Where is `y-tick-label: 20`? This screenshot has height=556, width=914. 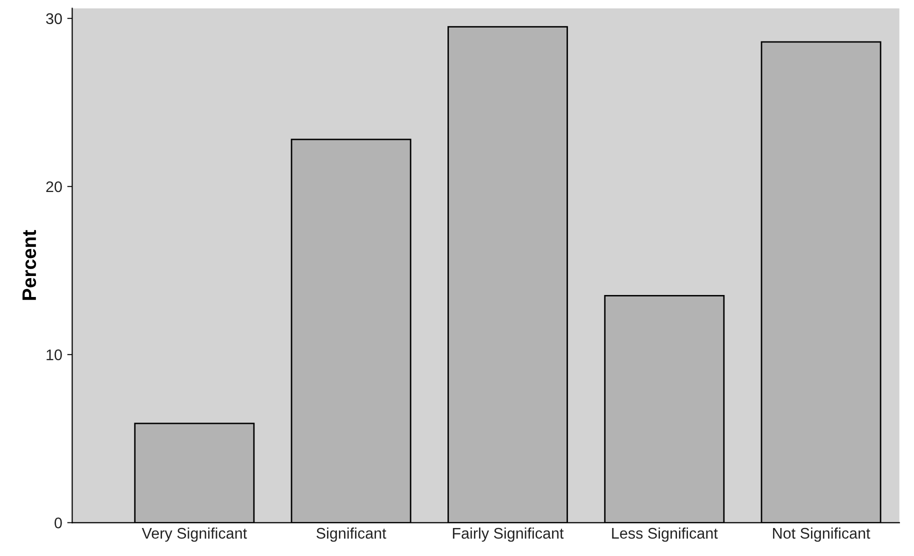 y-tick-label: 20 is located at coordinates (54, 186).